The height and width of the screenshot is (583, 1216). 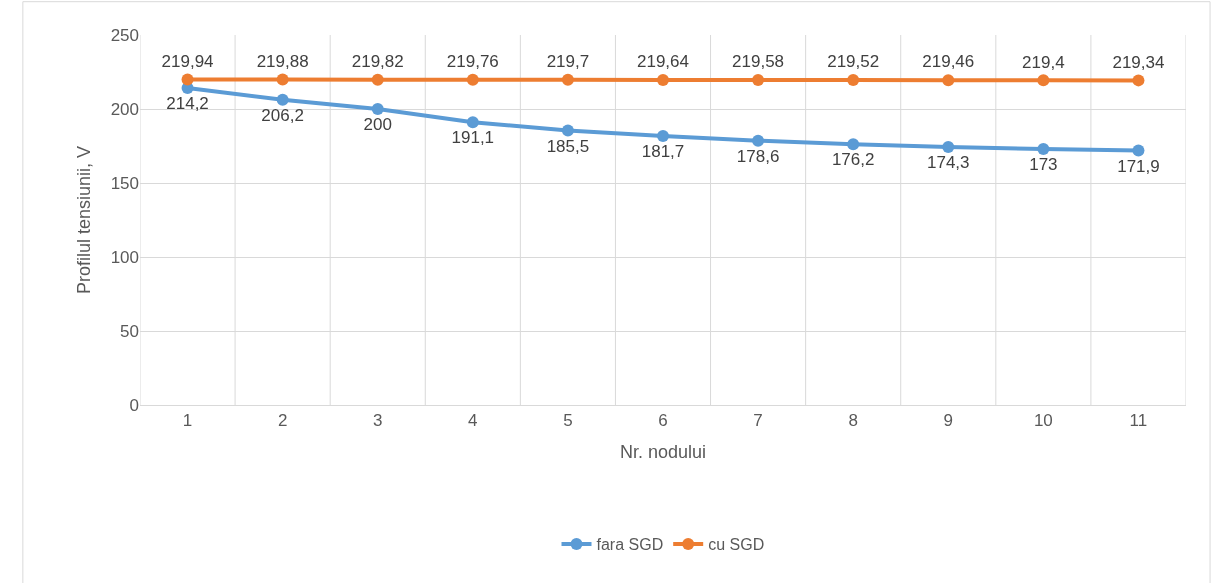 What do you see at coordinates (1043, 421) in the screenshot?
I see `x-tick-label: 10` at bounding box center [1043, 421].